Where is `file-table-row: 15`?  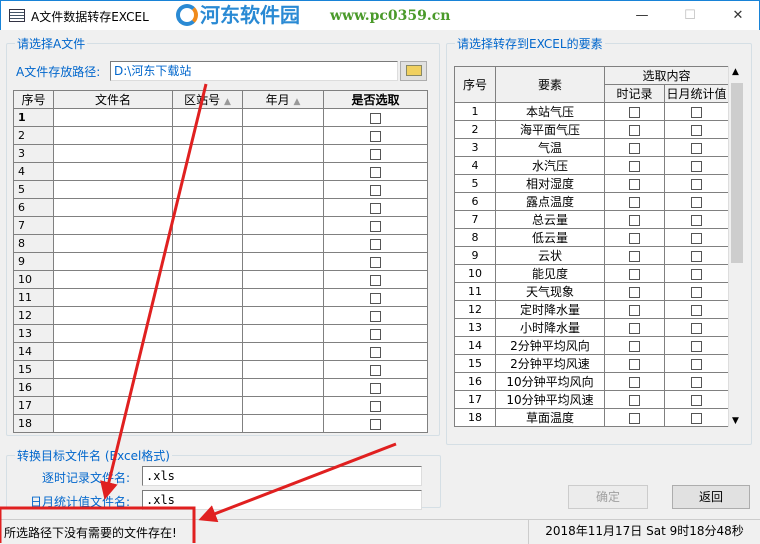
file-table-row: 15 is located at coordinates (220, 369).